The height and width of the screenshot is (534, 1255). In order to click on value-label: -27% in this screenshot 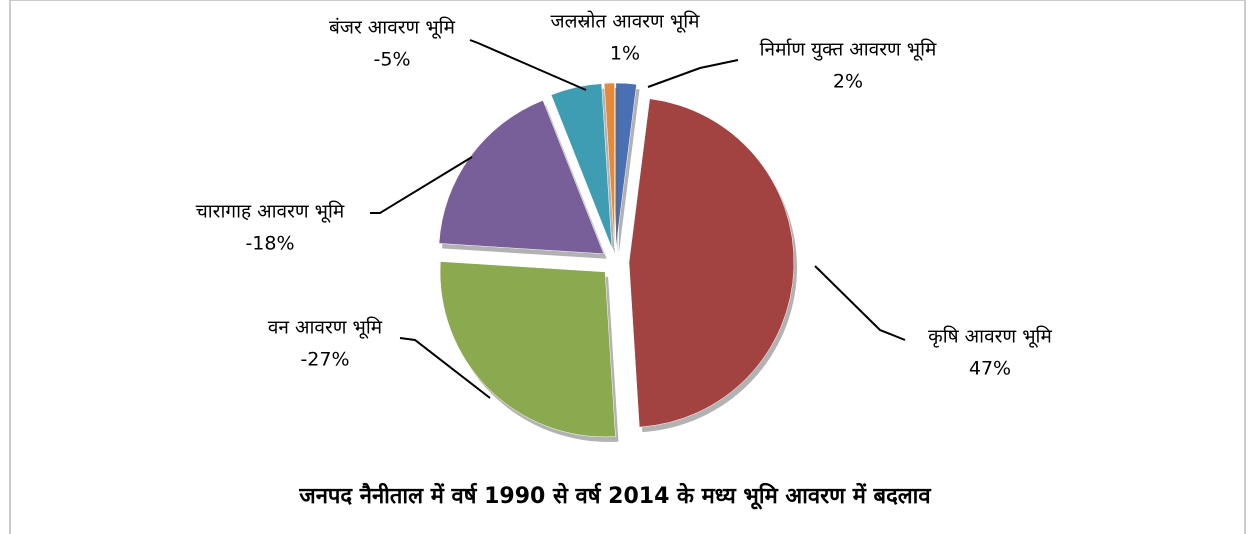, I will do `click(324, 360)`.